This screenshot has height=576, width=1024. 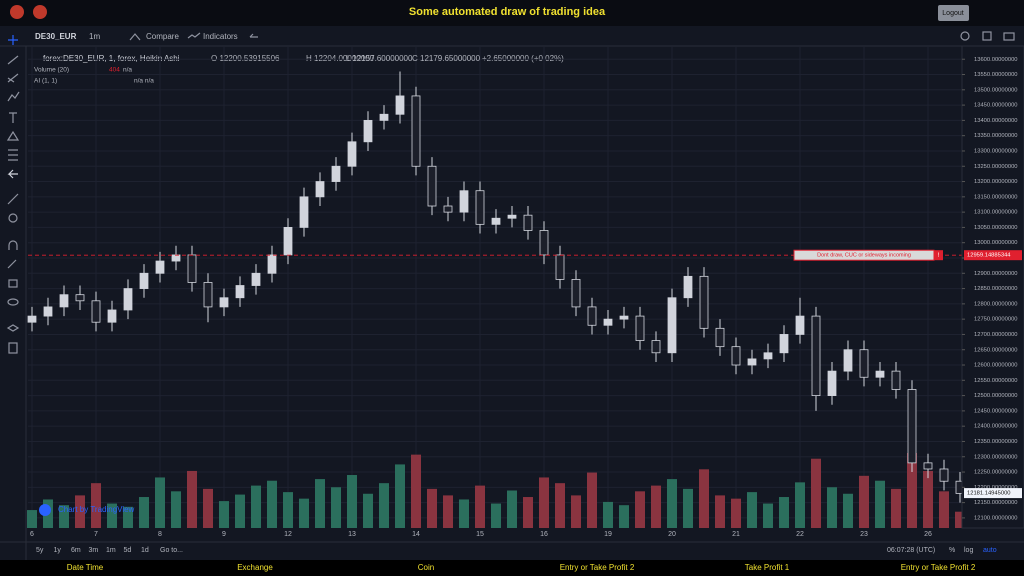 What do you see at coordinates (162, 36) in the screenshot?
I see `compare: Compare` at bounding box center [162, 36].